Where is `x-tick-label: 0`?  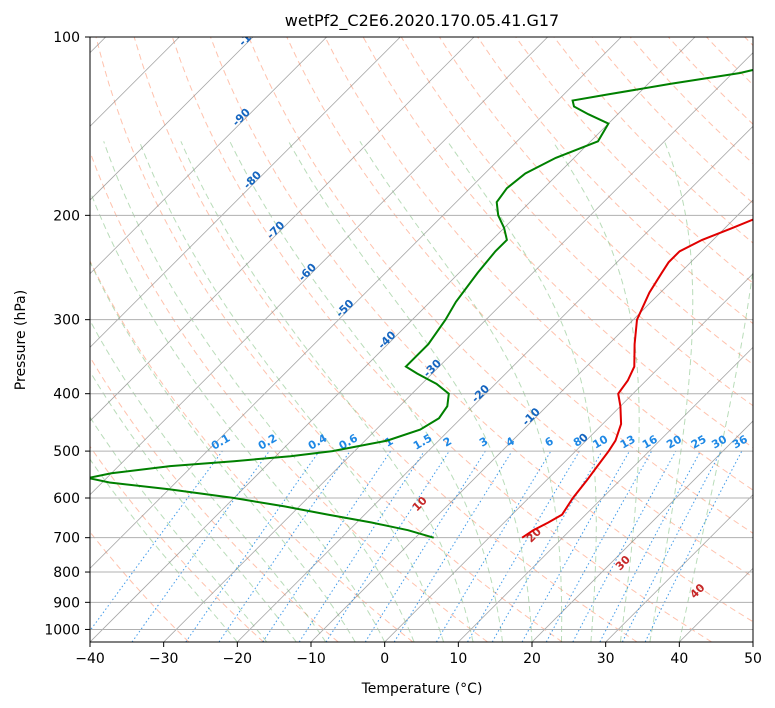 x-tick-label: 0 is located at coordinates (384, 659).